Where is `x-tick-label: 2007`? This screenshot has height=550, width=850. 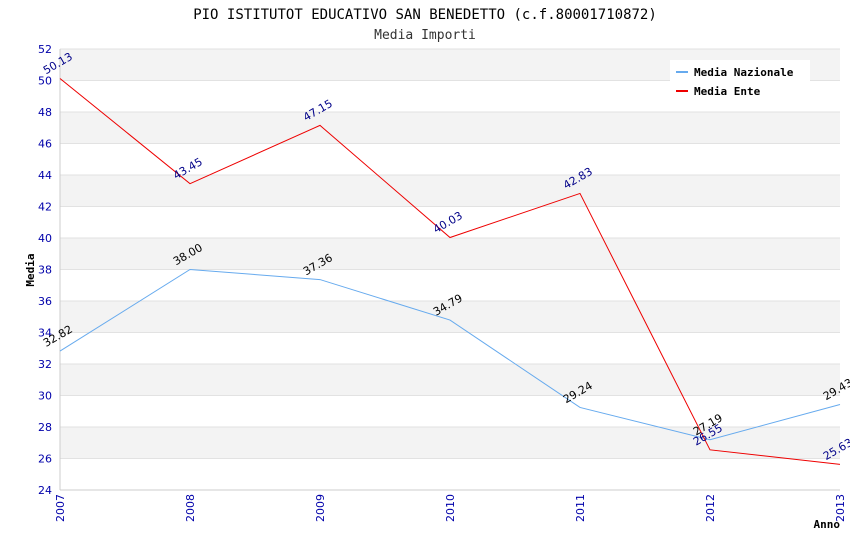 x-tick-label: 2007 is located at coordinates (60, 508).